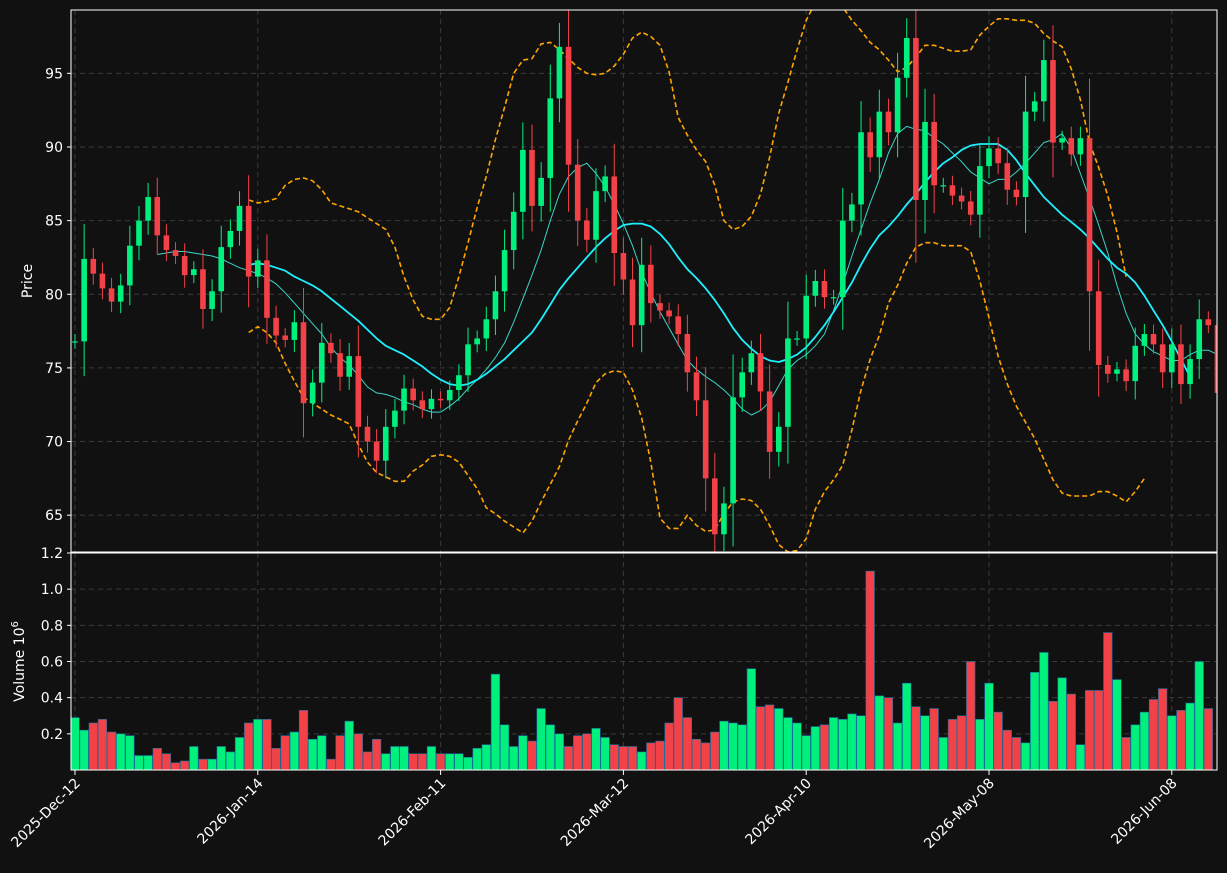  Describe the element at coordinates (54, 222) in the screenshot. I see `price-tick-label: 85` at that location.